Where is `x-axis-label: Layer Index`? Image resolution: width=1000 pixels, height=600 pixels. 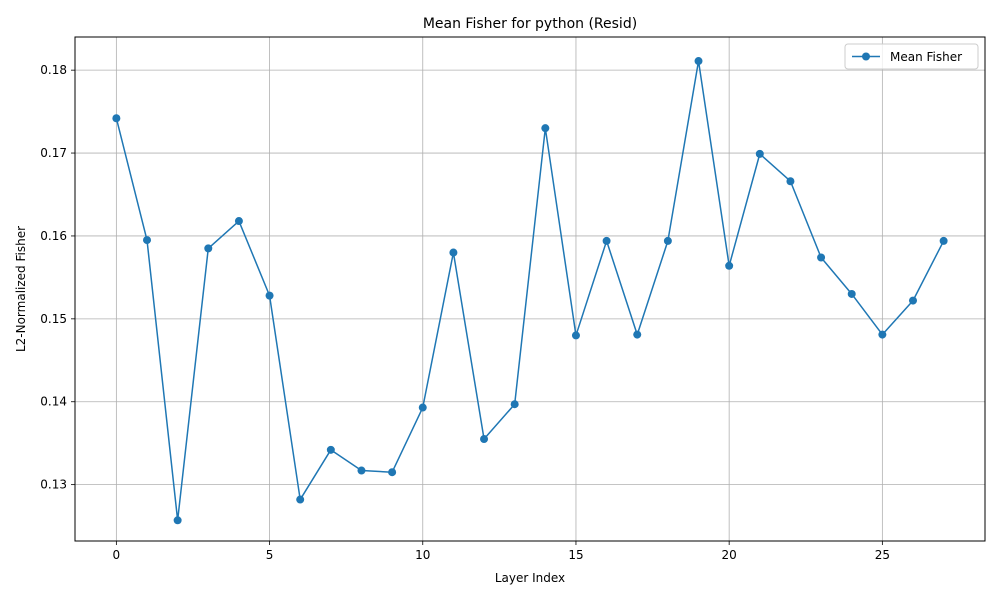 x-axis-label: Layer Index is located at coordinates (530, 578).